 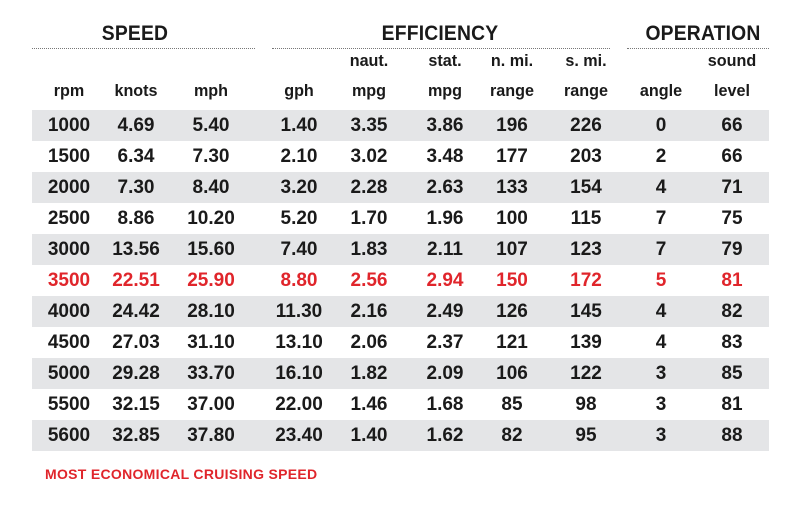 What do you see at coordinates (445, 249) in the screenshot?
I see `table-cell: 2.11` at bounding box center [445, 249].